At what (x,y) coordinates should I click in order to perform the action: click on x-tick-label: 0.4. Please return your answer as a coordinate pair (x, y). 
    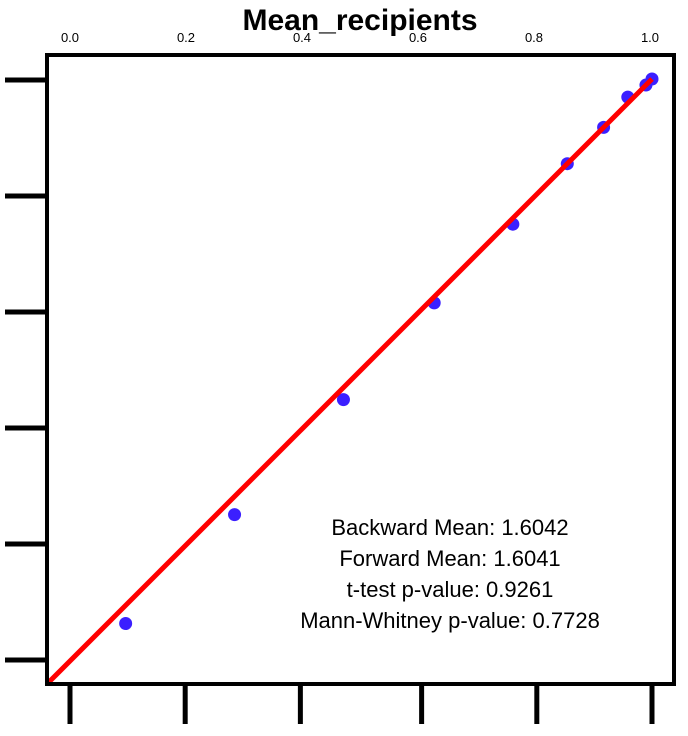
    Looking at the image, I should click on (302, 37).